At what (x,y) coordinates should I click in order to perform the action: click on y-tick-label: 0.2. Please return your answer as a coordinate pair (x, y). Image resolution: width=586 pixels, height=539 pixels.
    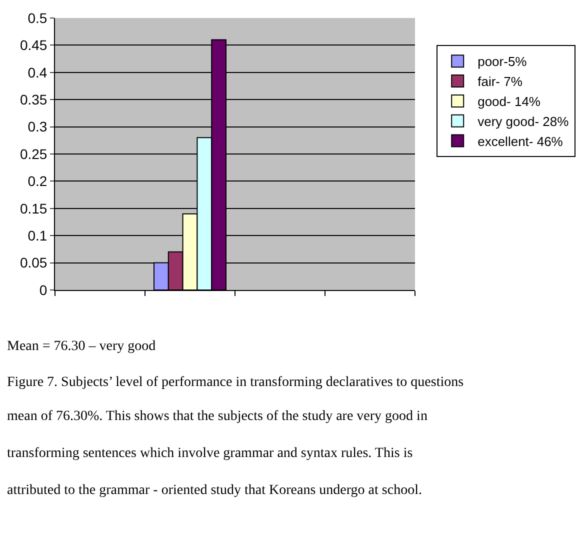
    Looking at the image, I should click on (38, 181).